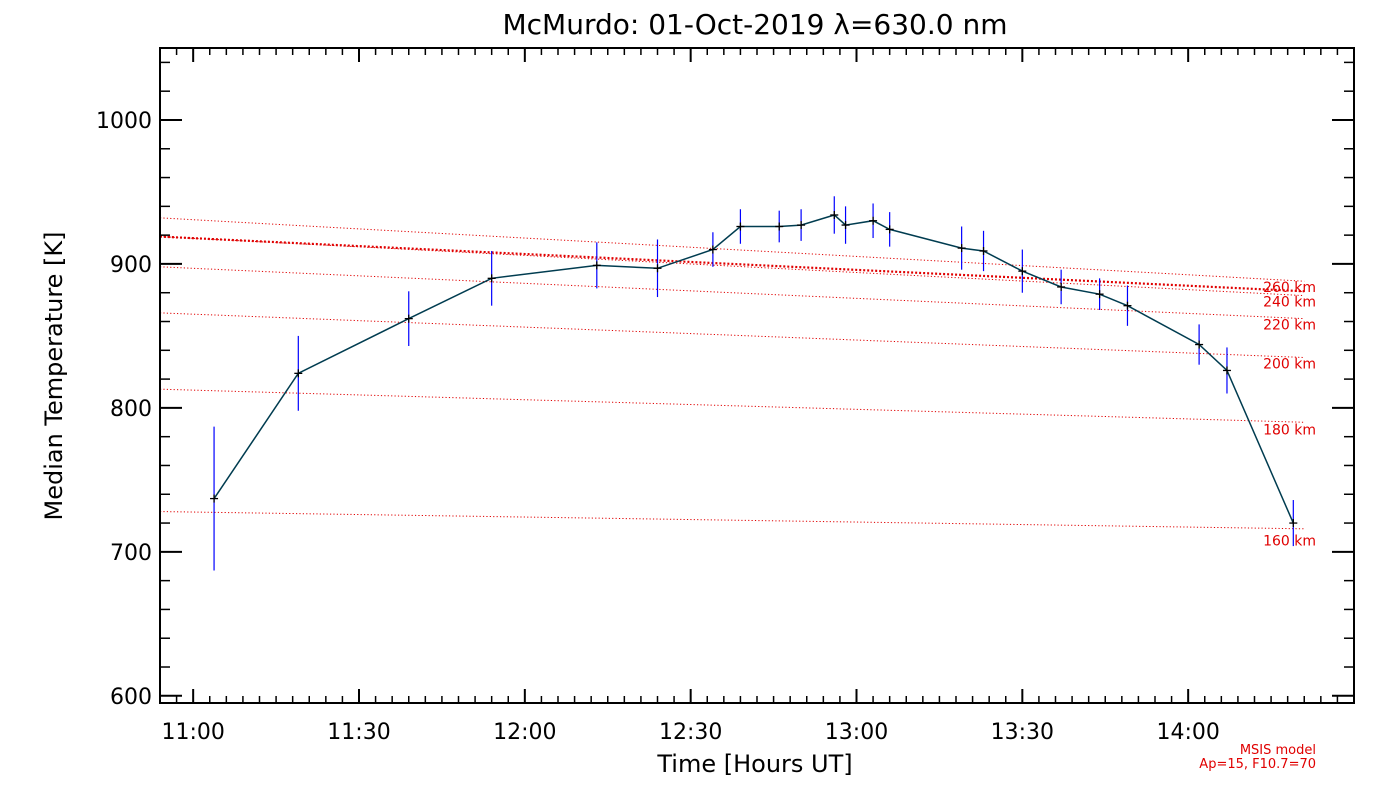 This screenshot has height=800, width=1400. I want to click on x-tick-label-3: 12:30, so click(690, 732).